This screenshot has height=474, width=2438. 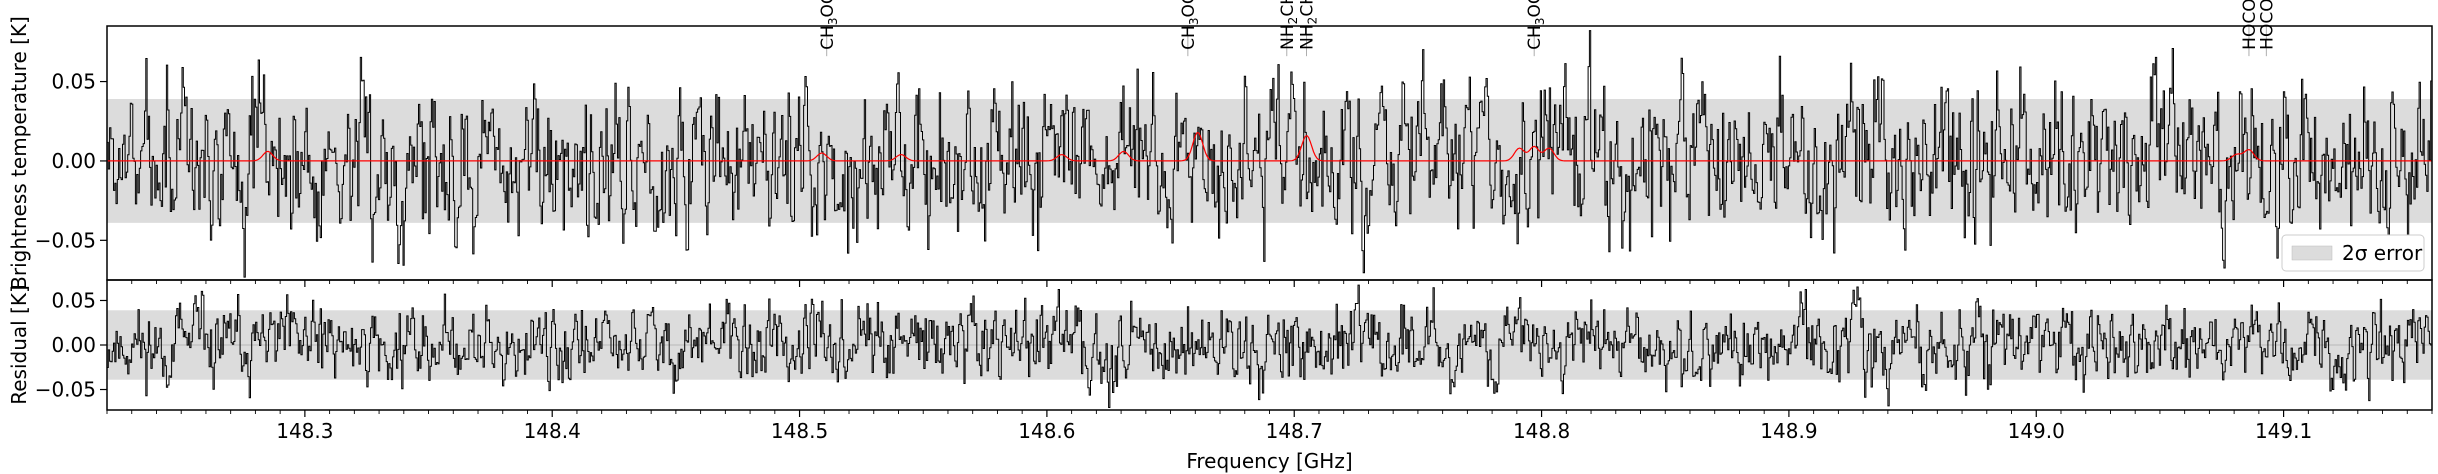 I want to click on legend: 2σ error, so click(x=2353, y=253).